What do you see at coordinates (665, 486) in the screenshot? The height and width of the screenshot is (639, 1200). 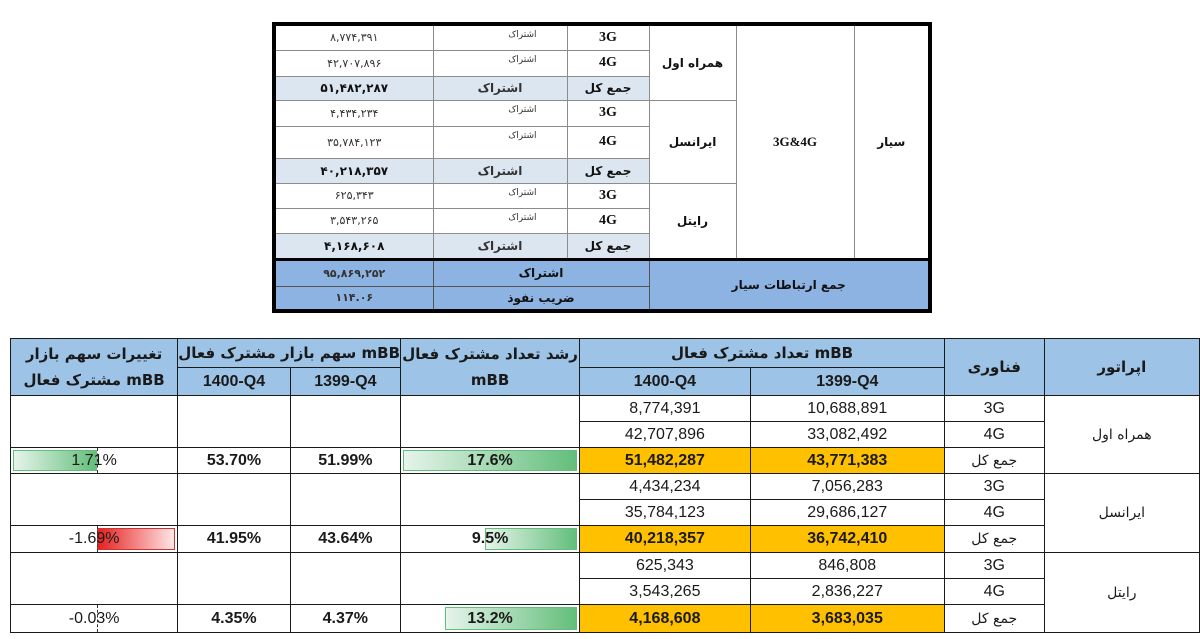 I see `subs-1400-cell: 4,434,234` at bounding box center [665, 486].